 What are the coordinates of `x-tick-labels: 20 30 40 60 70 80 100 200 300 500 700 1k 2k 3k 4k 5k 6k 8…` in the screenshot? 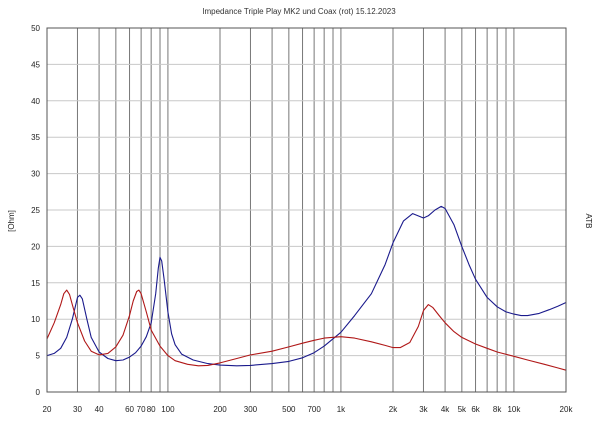 It's located at (308, 409).